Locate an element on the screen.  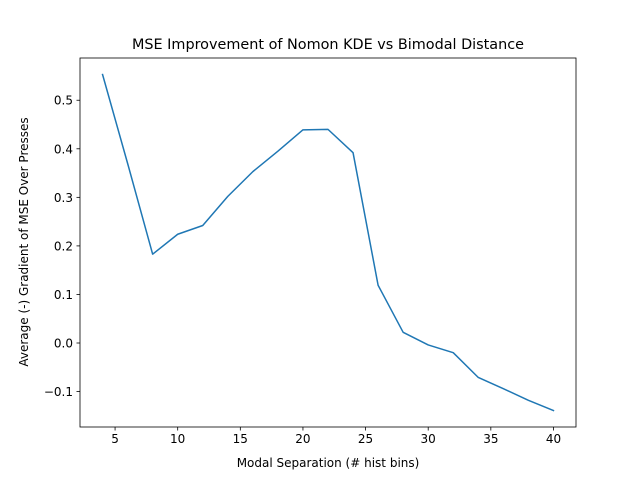
y-tick-label: 0.0 is located at coordinates (63, 344).